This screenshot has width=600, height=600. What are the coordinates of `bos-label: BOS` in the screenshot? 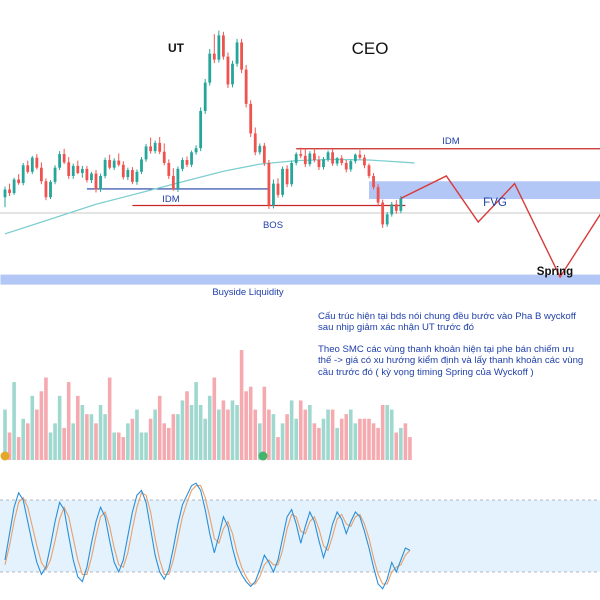 It's located at (273, 225).